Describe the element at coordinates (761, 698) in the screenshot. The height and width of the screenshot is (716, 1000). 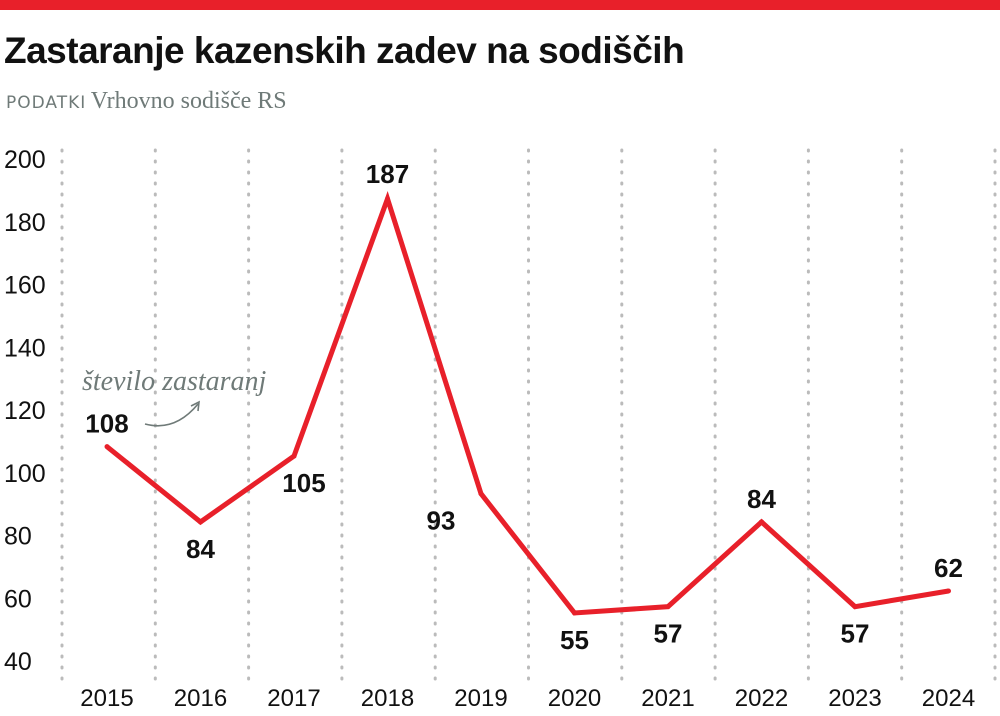
I see `x-tick-label: 2022` at that location.